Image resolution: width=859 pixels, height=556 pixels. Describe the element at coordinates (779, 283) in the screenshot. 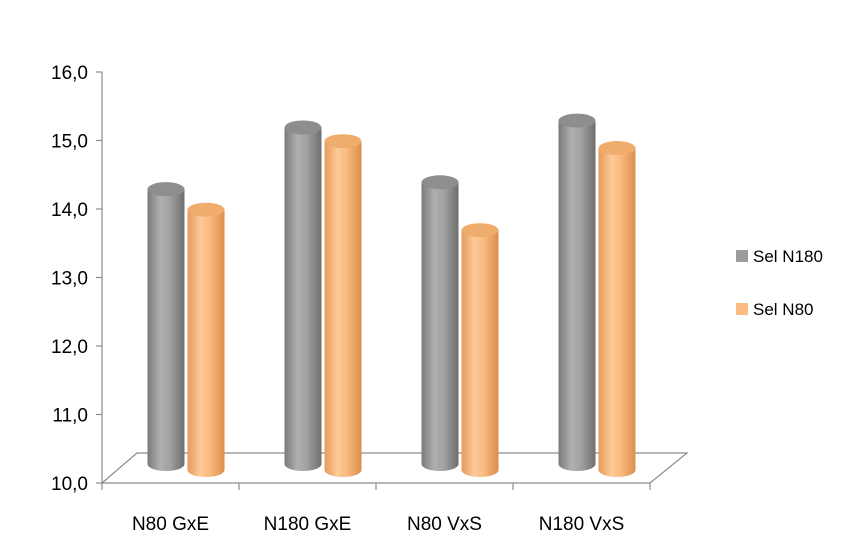

I see `legend: Sel N180 Sel N80` at that location.